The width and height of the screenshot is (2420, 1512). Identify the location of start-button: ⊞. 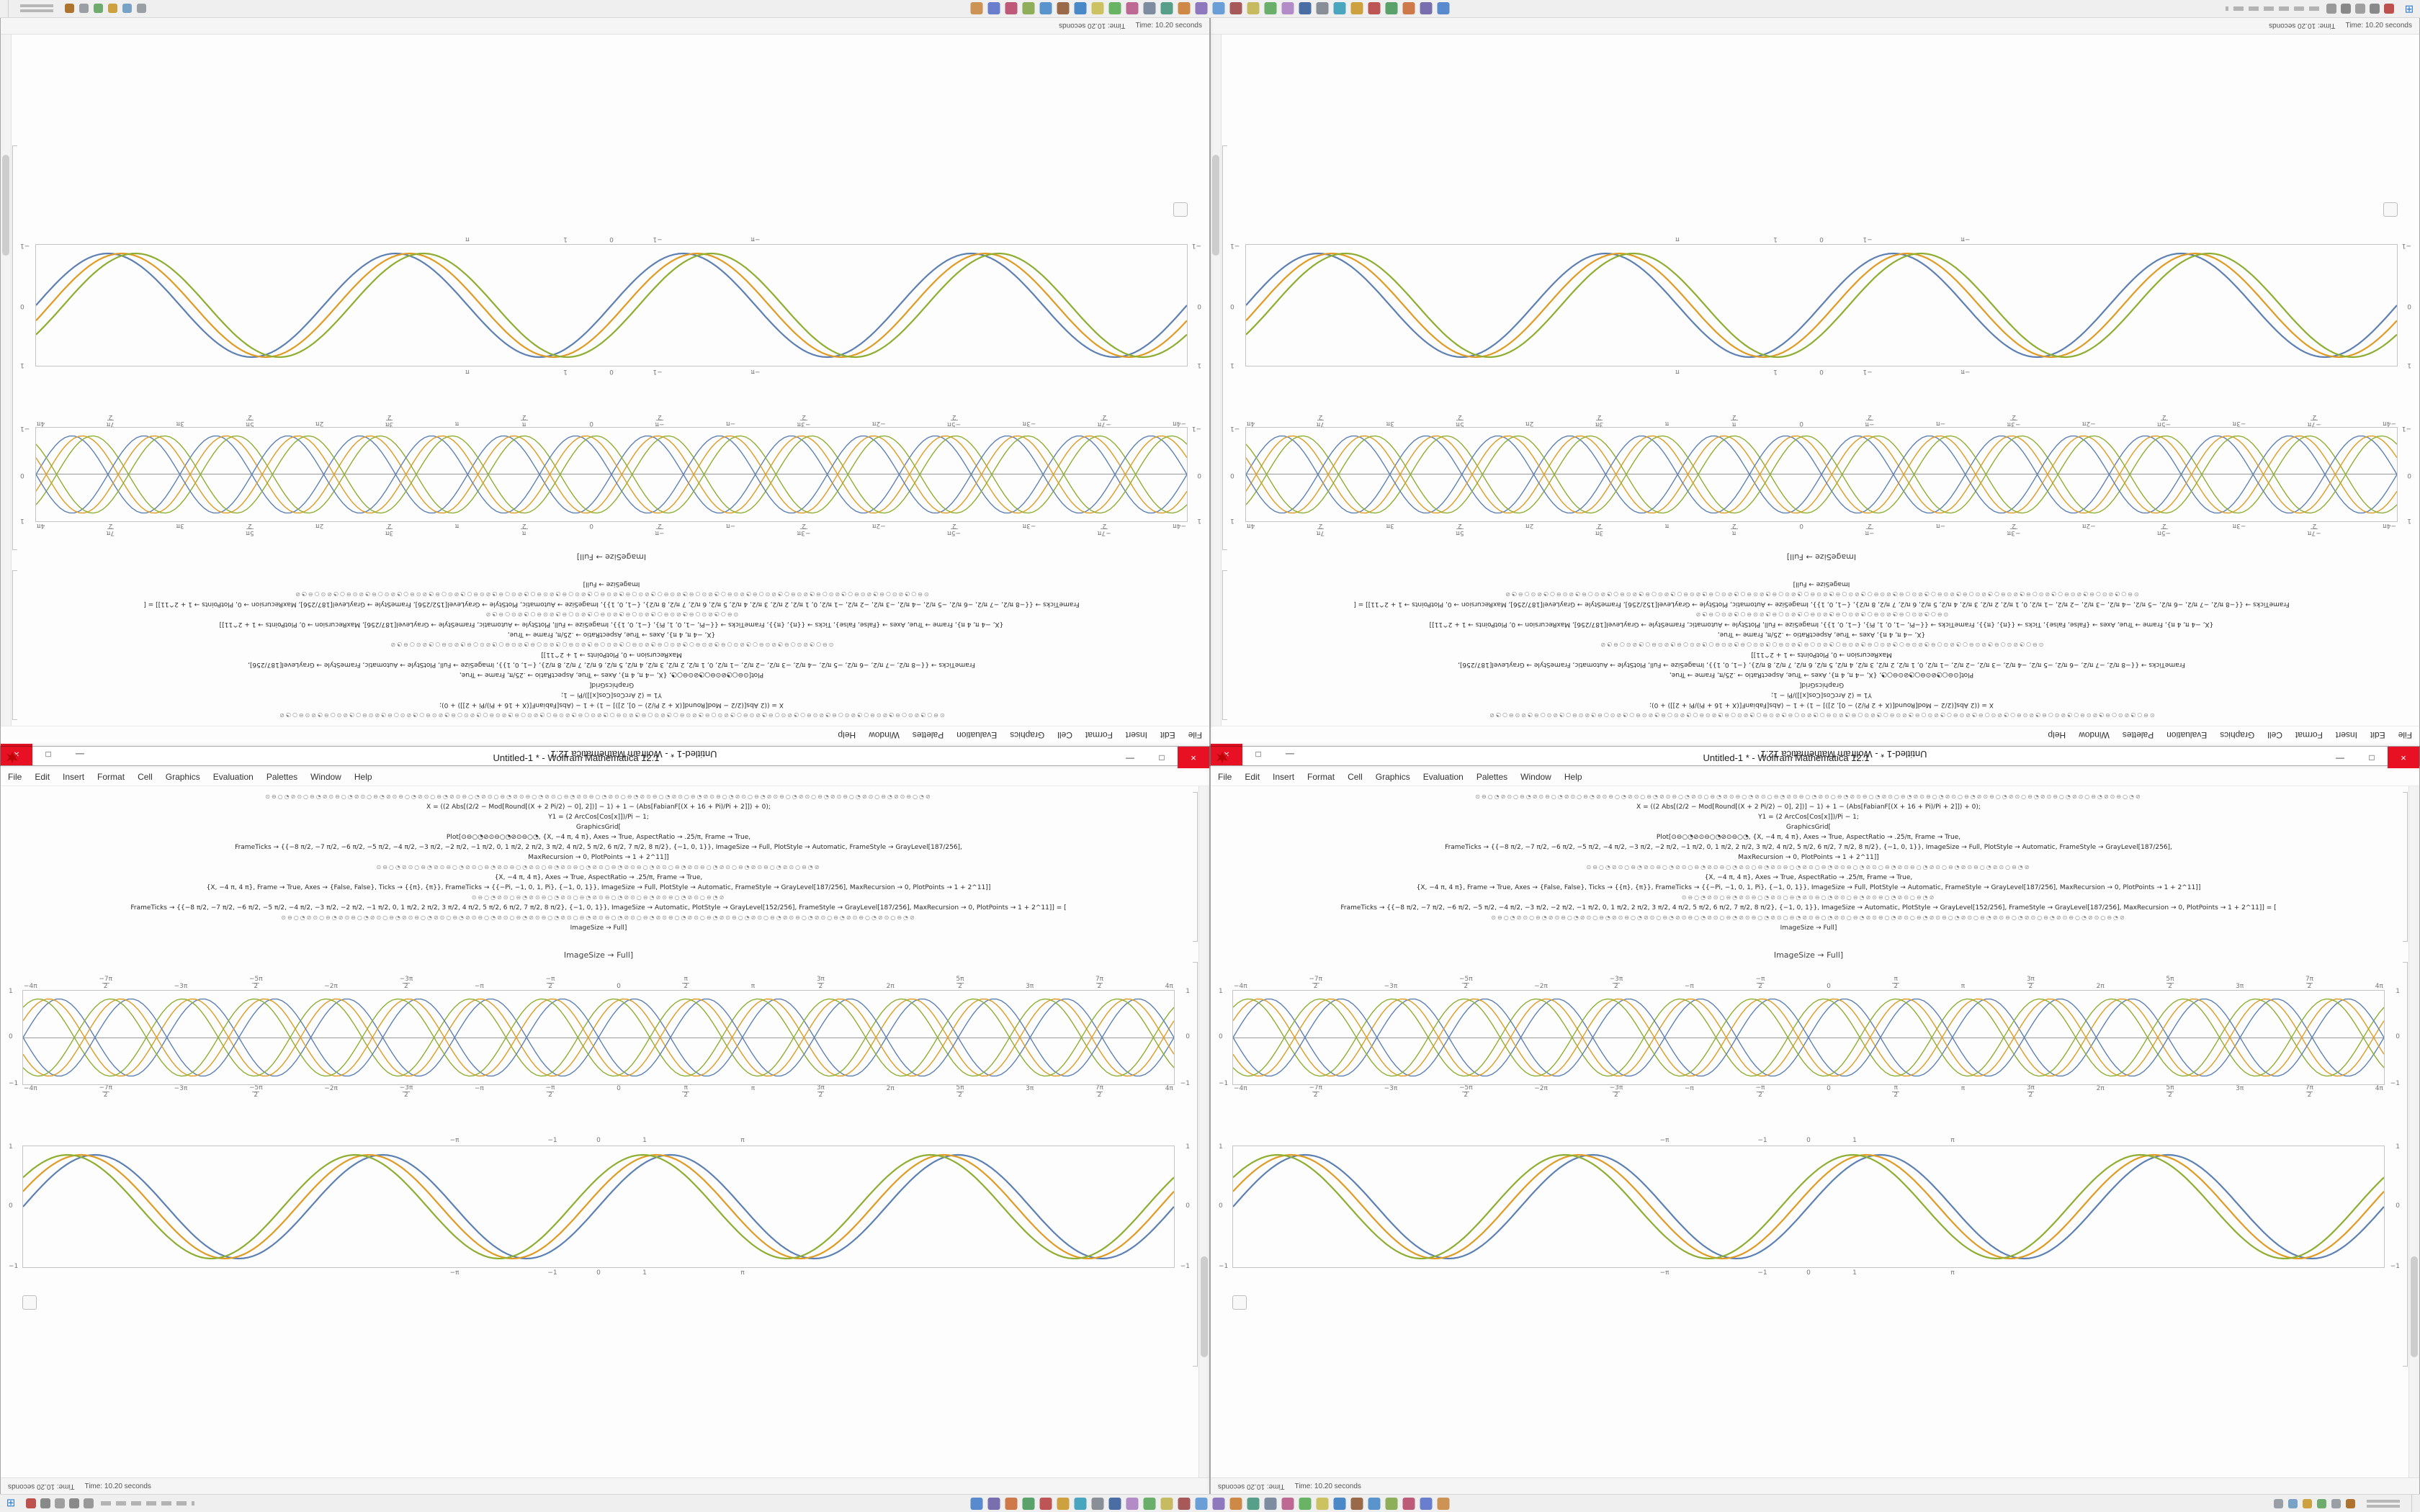
(11, 1503).